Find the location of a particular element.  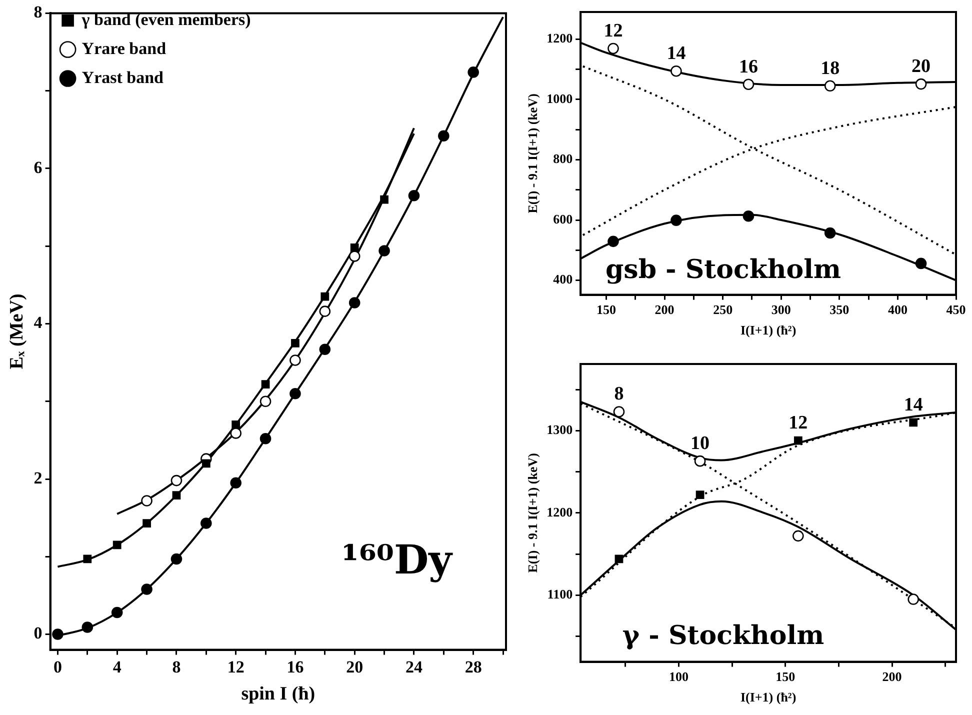

y-tick-label: 0 is located at coordinates (38, 633).